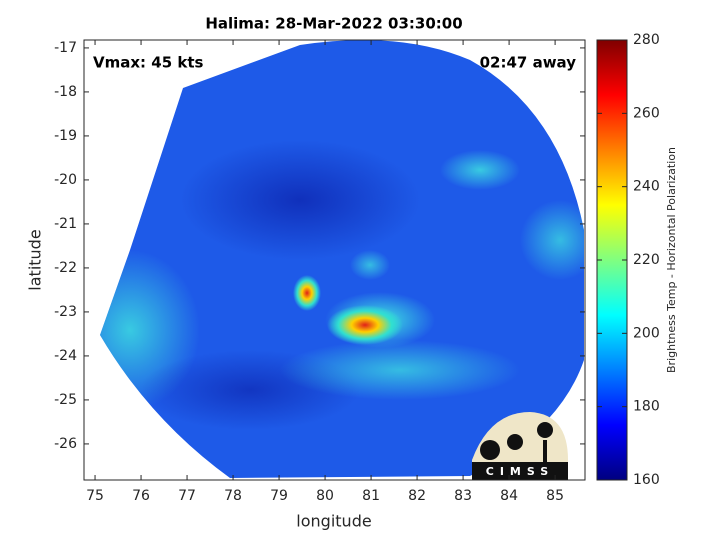 Image resolution: width=720 pixels, height=540 pixels. I want to click on annotation: Vmax: 45 kts, so click(148, 63).